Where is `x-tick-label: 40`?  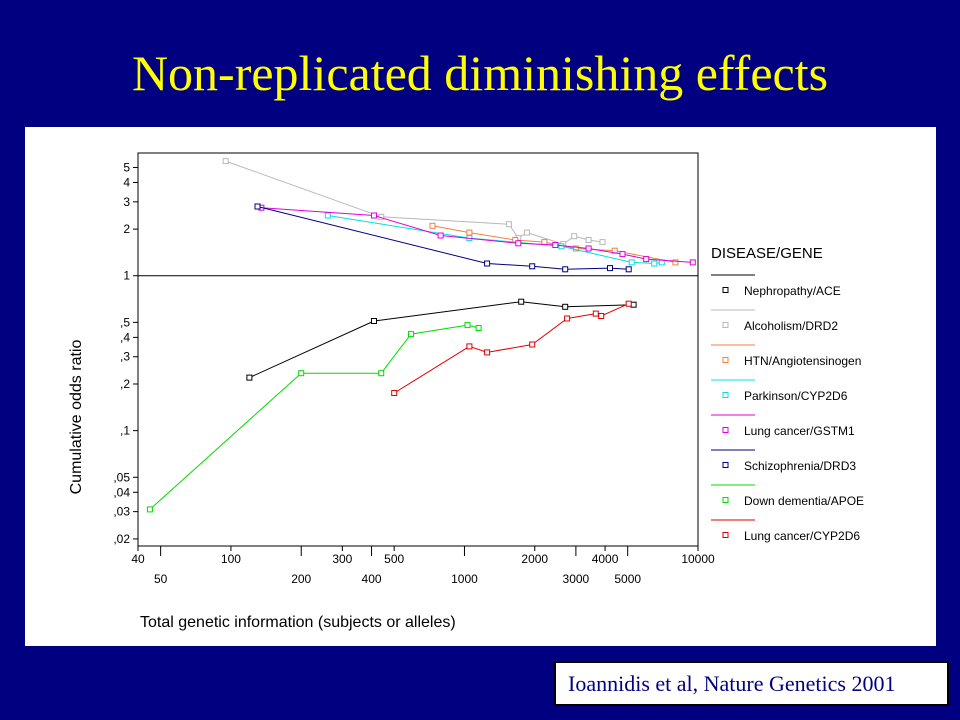 x-tick-label: 40 is located at coordinates (138, 559).